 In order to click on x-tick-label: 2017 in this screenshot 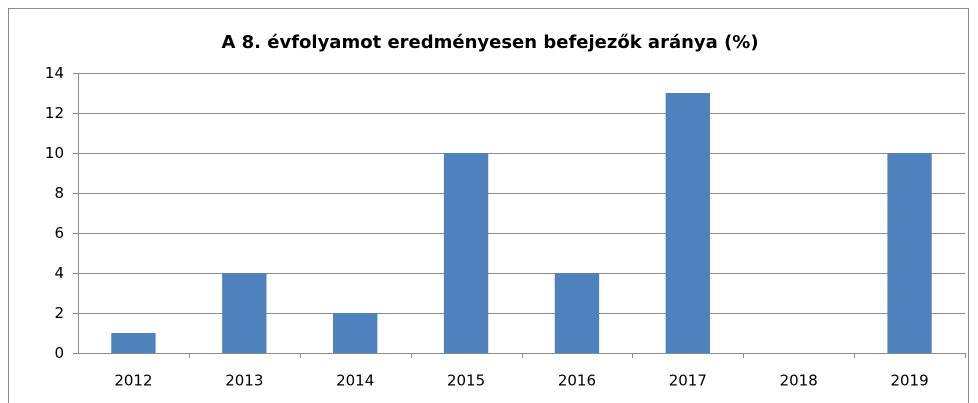, I will do `click(688, 381)`.